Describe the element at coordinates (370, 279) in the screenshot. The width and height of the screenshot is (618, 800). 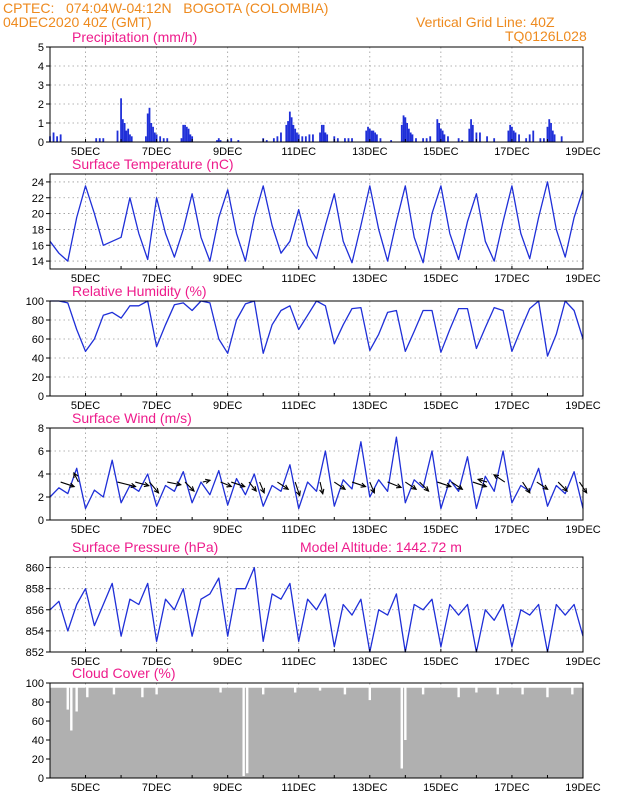
I see `temperature-xtick-label: 13DEC` at that location.